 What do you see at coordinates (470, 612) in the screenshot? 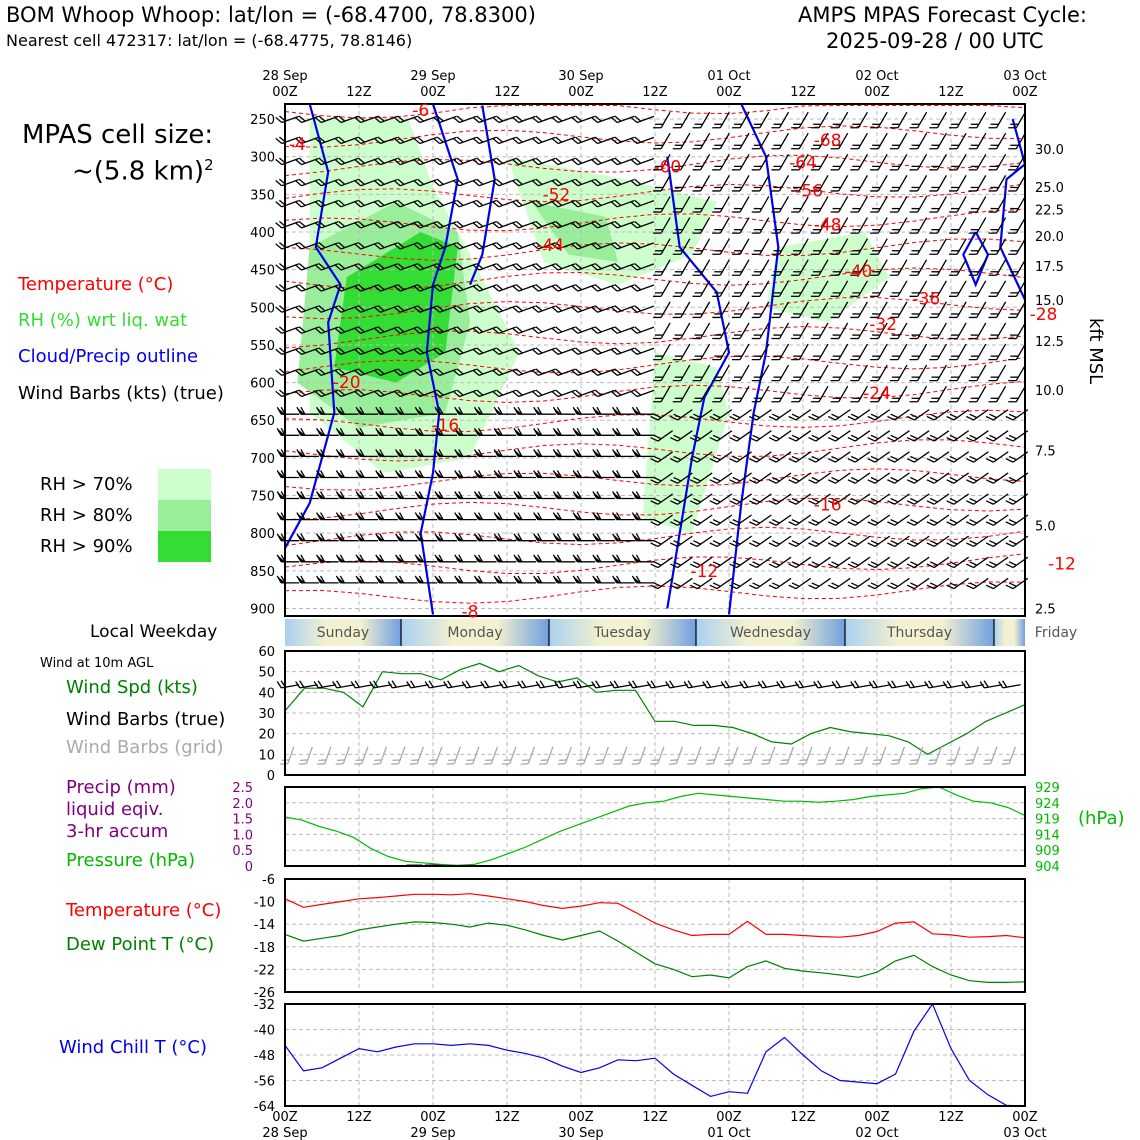
I see `isotherm-label: -8` at bounding box center [470, 612].